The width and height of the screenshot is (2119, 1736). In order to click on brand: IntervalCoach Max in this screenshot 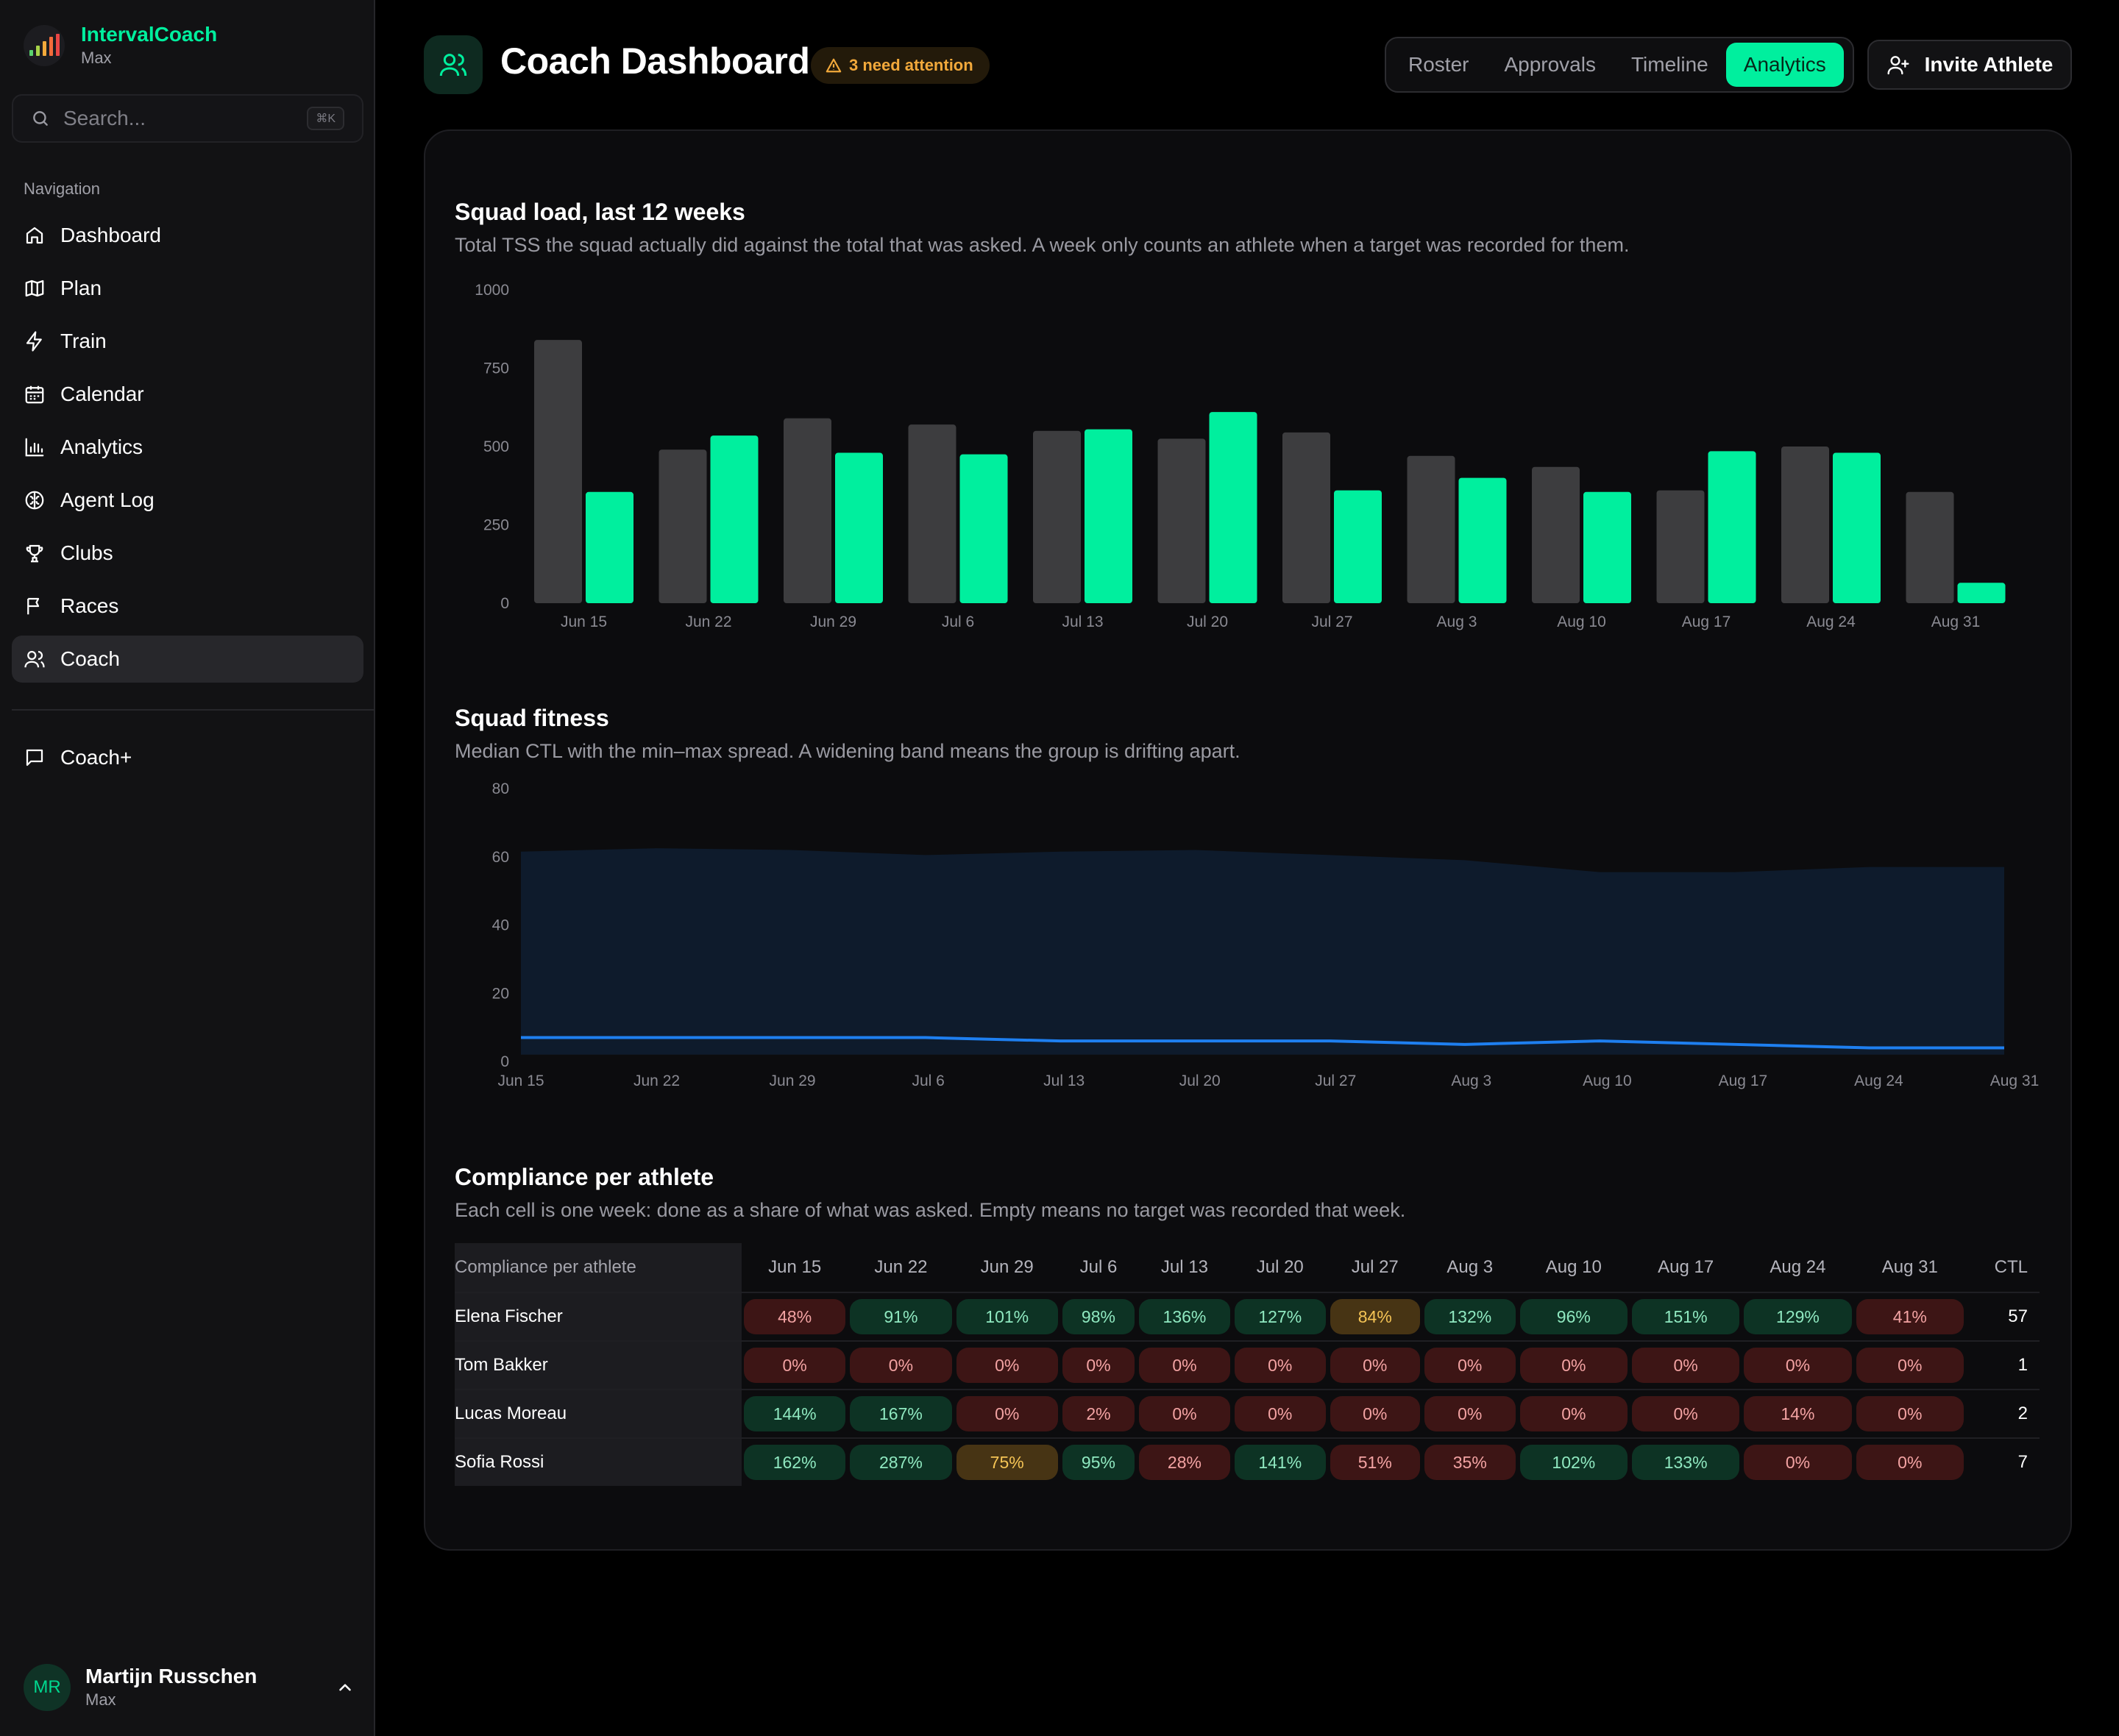, I will do `click(121, 45)`.